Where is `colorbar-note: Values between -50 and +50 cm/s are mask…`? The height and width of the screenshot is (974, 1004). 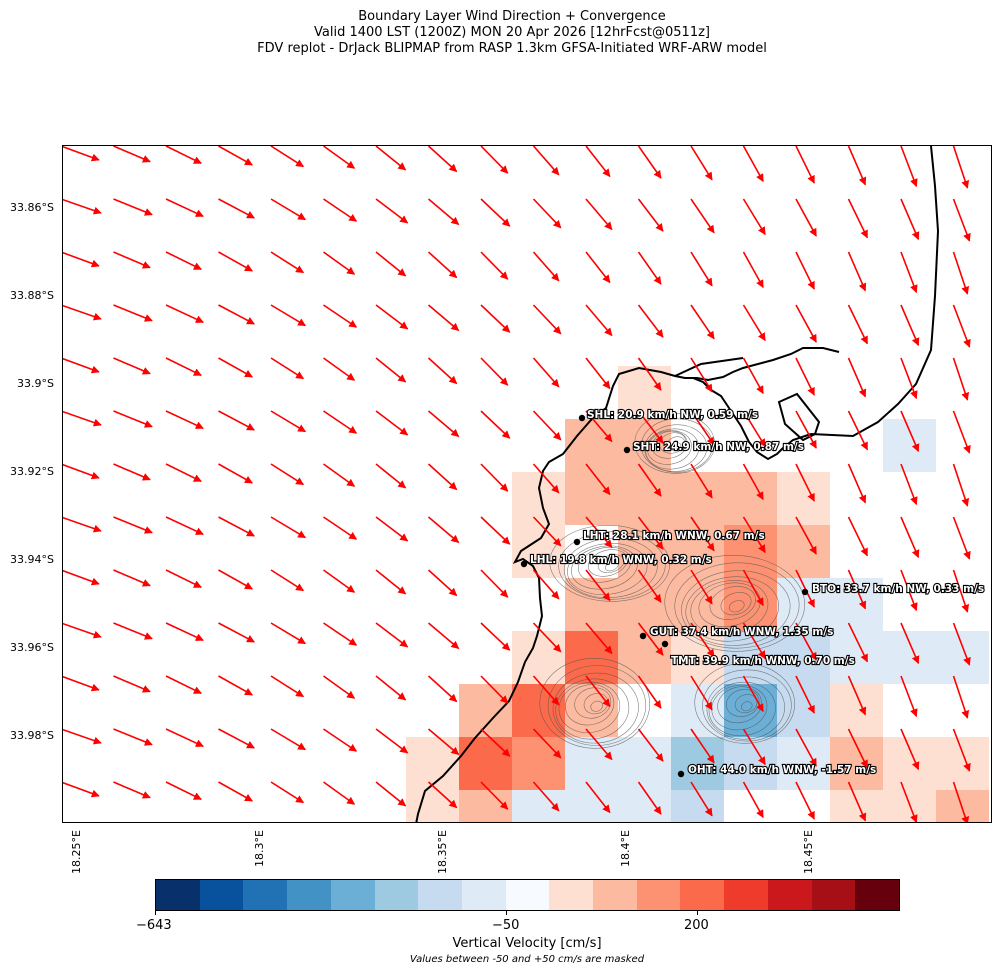
colorbar-note: Values between -50 and +50 cm/s are mask… is located at coordinates (527, 959).